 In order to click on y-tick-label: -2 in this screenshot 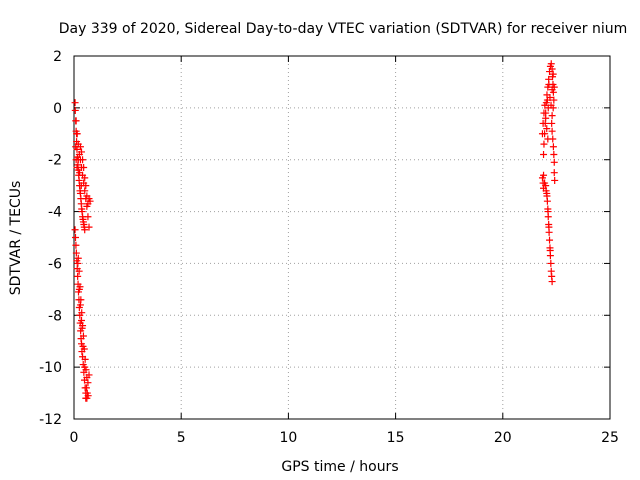, I will do `click(55, 161)`.